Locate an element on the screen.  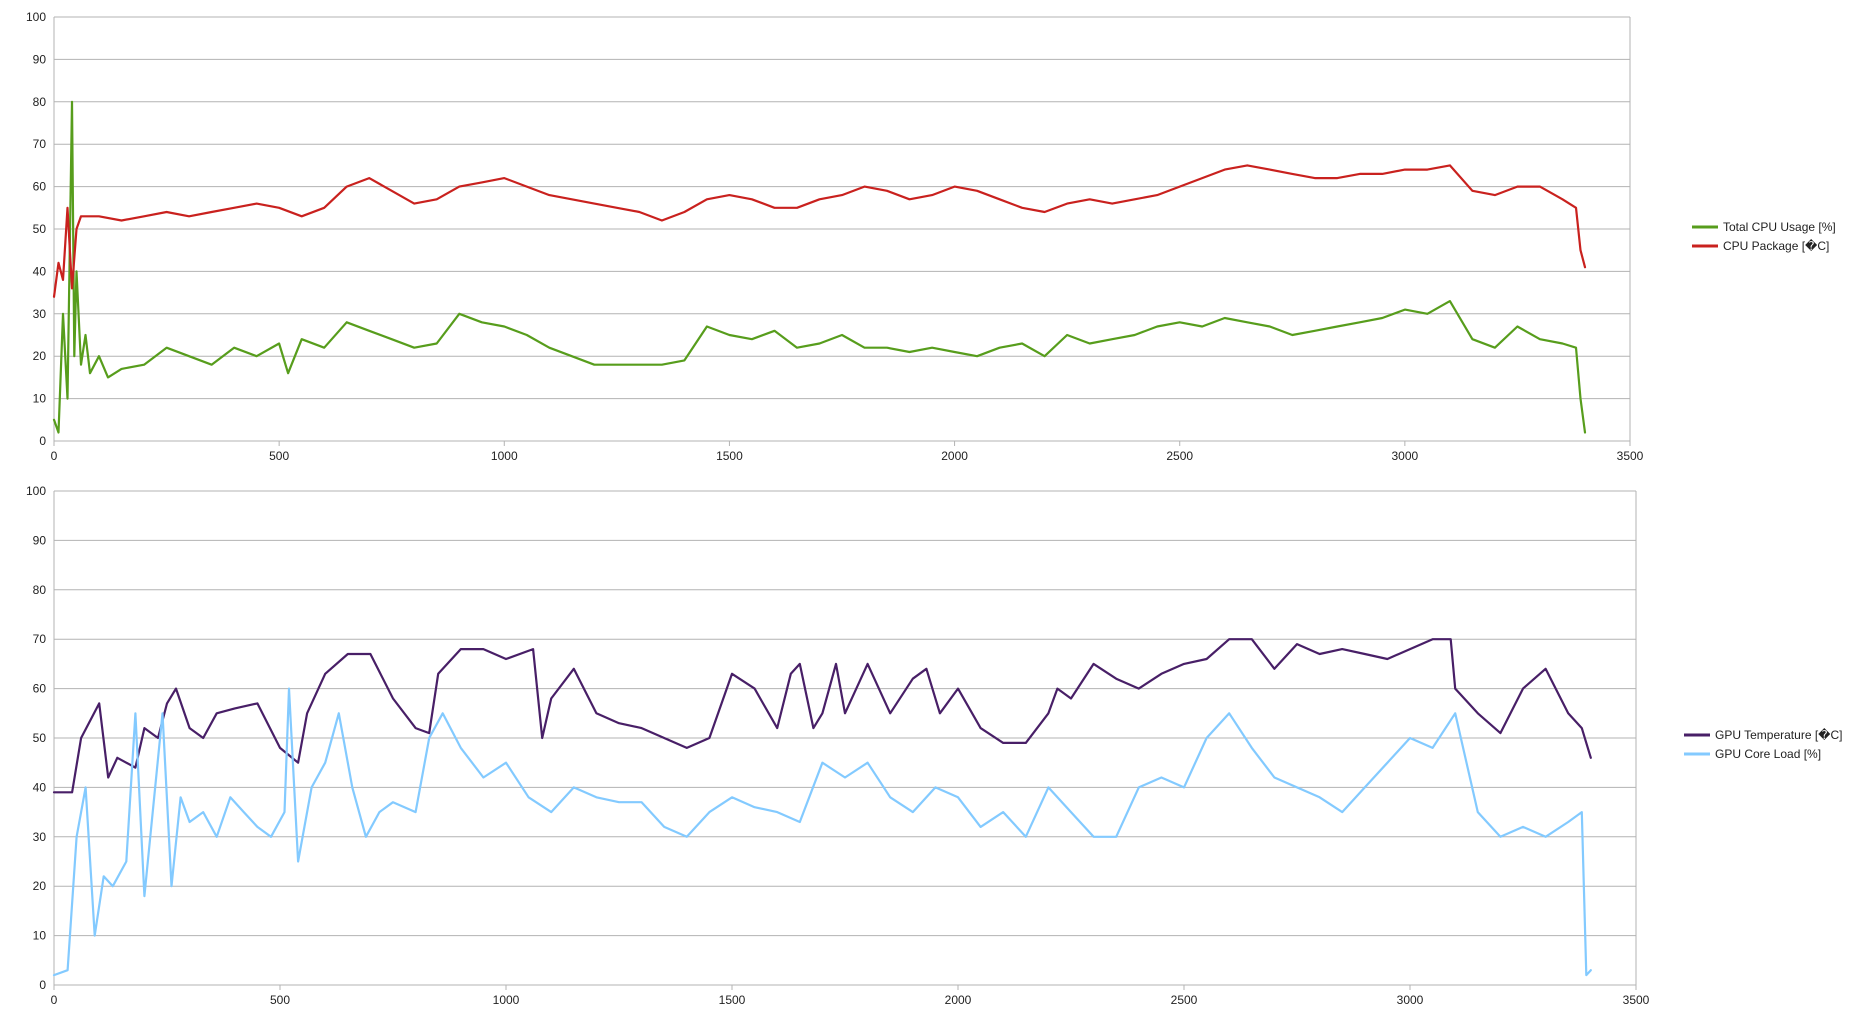
legend-label: Total CPU Usage [%] is located at coordinates (1779, 227).